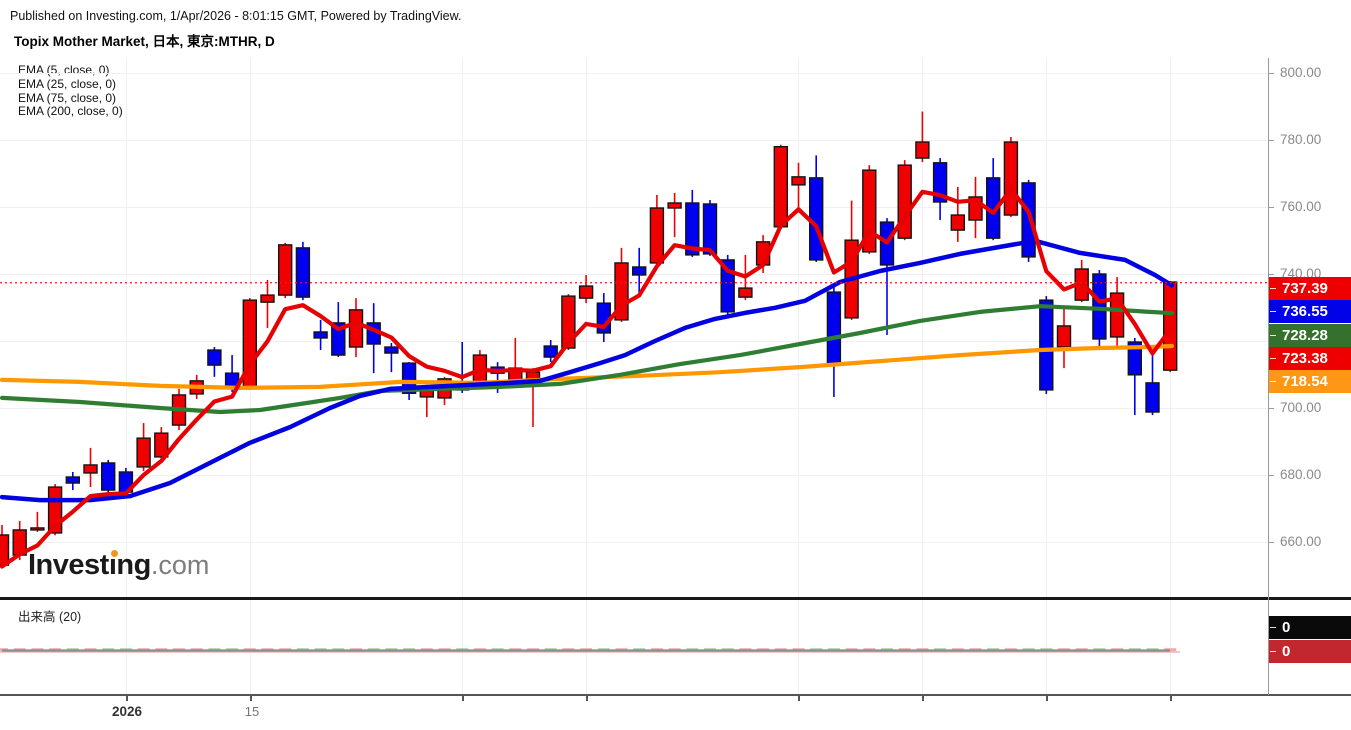 Image resolution: width=1351 pixels, height=730 pixels. I want to click on price-badge: 728.28, so click(1310, 335).